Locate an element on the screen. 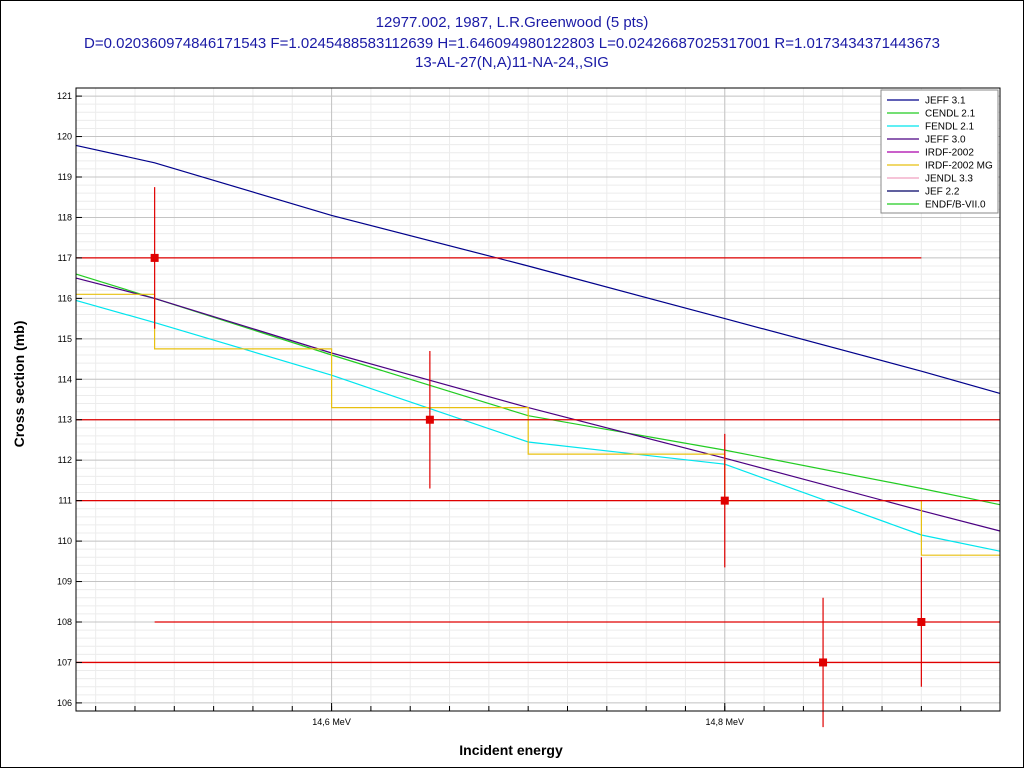 The height and width of the screenshot is (768, 1024). y-tick-label: 118 is located at coordinates (65, 217).